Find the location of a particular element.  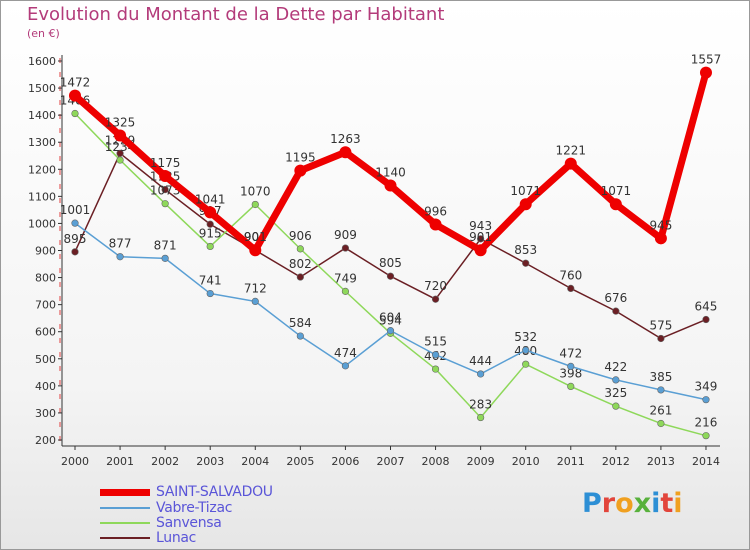

data-label: 422 is located at coordinates (615, 367).